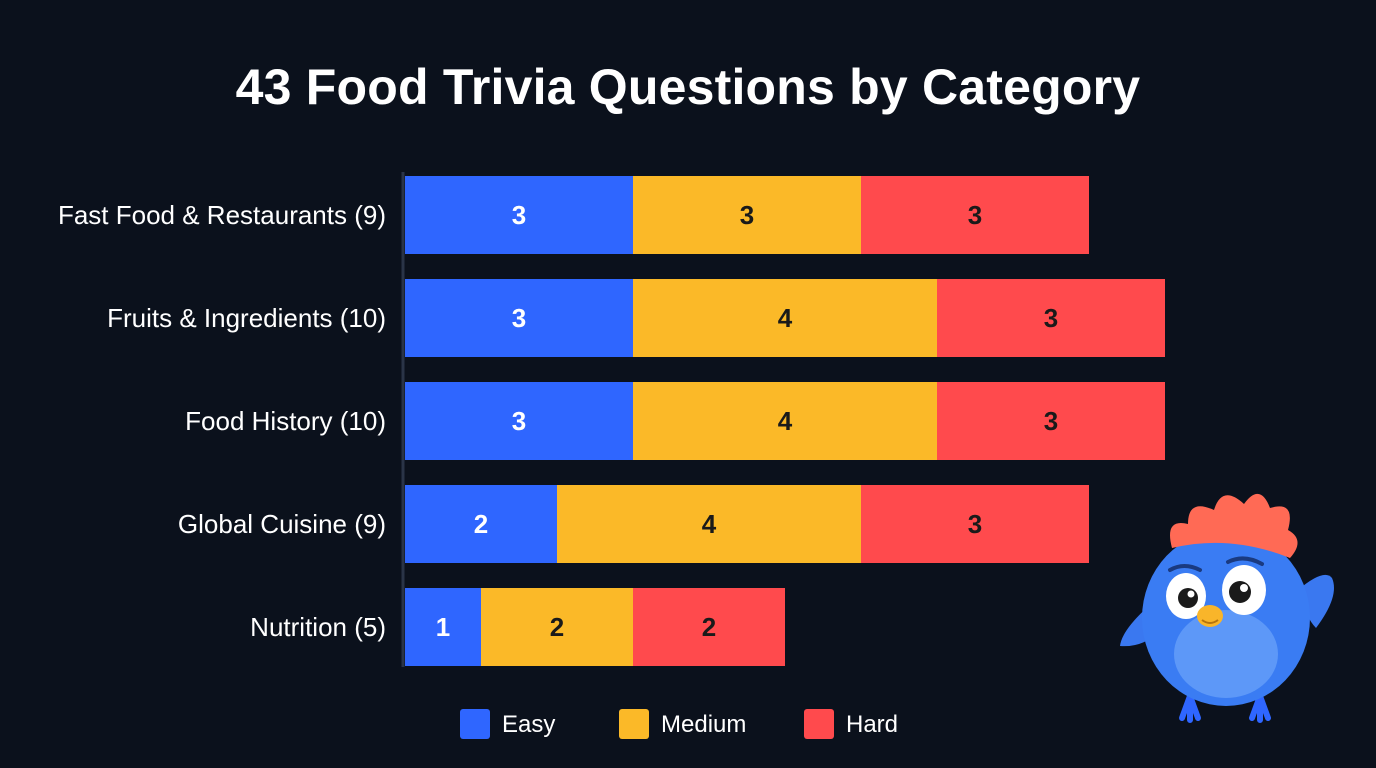  I want to click on legend: Easy Medium Hard, so click(679, 724).